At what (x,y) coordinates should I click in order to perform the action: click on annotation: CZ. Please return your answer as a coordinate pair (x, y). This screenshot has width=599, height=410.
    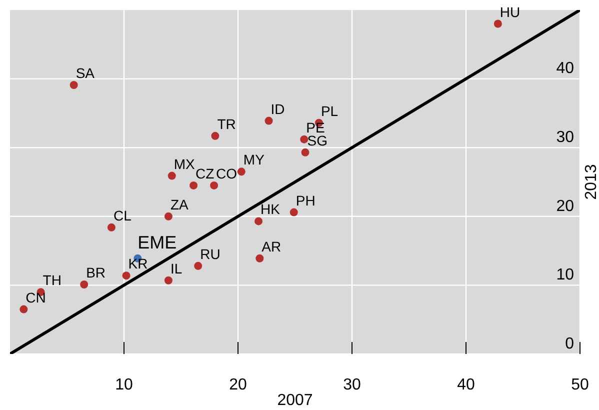
    Looking at the image, I should click on (205, 173).